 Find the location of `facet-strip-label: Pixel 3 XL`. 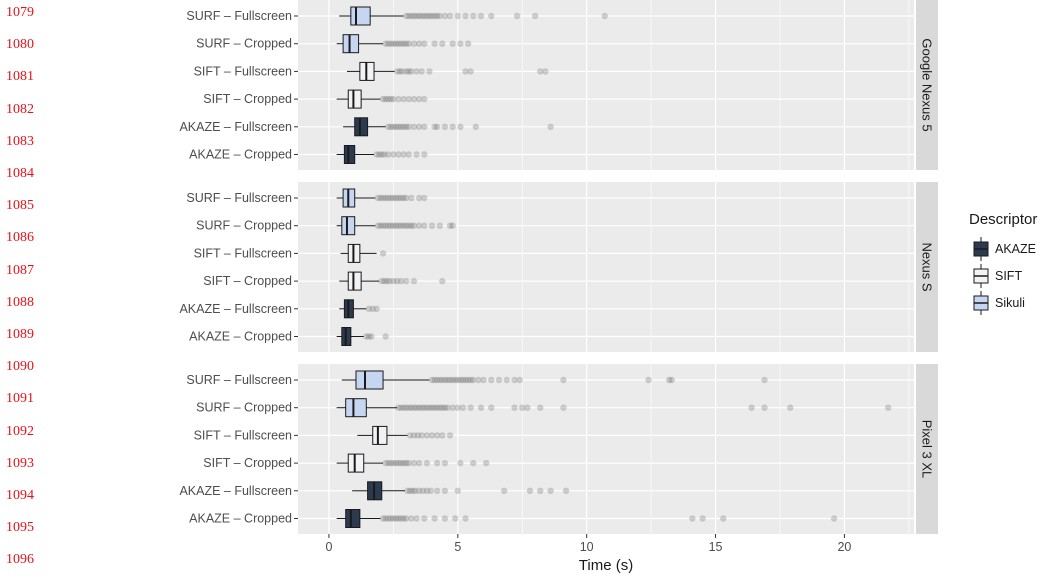

facet-strip-label: Pixel 3 XL is located at coordinates (927, 449).